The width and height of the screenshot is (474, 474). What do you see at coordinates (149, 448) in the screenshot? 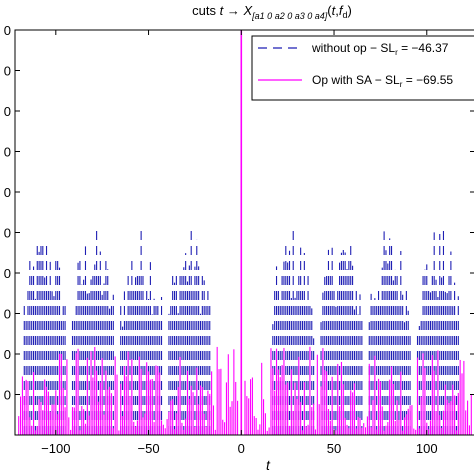
I see `x-tick-label: −50` at bounding box center [149, 448].